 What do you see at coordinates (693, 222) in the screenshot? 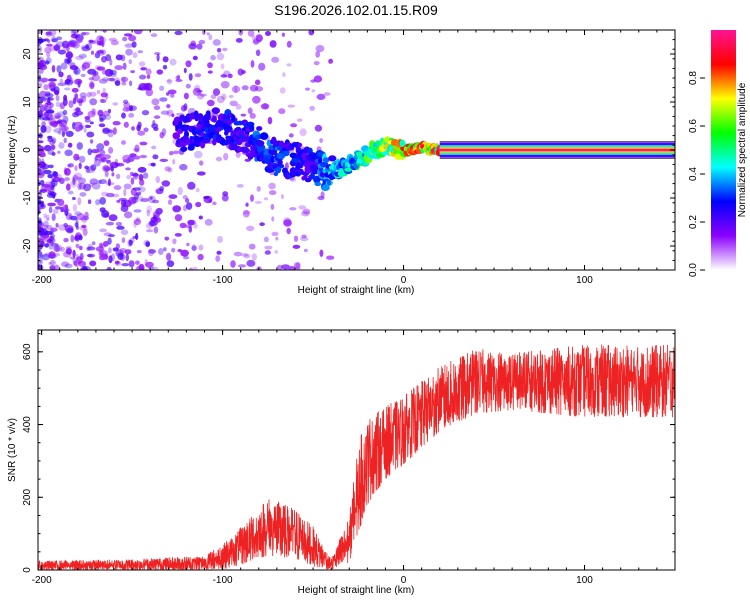
I see `colorbar-tick-label: 0.2` at bounding box center [693, 222].